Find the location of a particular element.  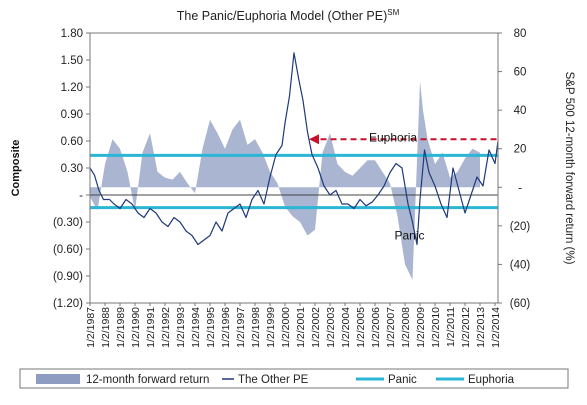

annotation-layer: Euphoria Panic is located at coordinates (403, 186).